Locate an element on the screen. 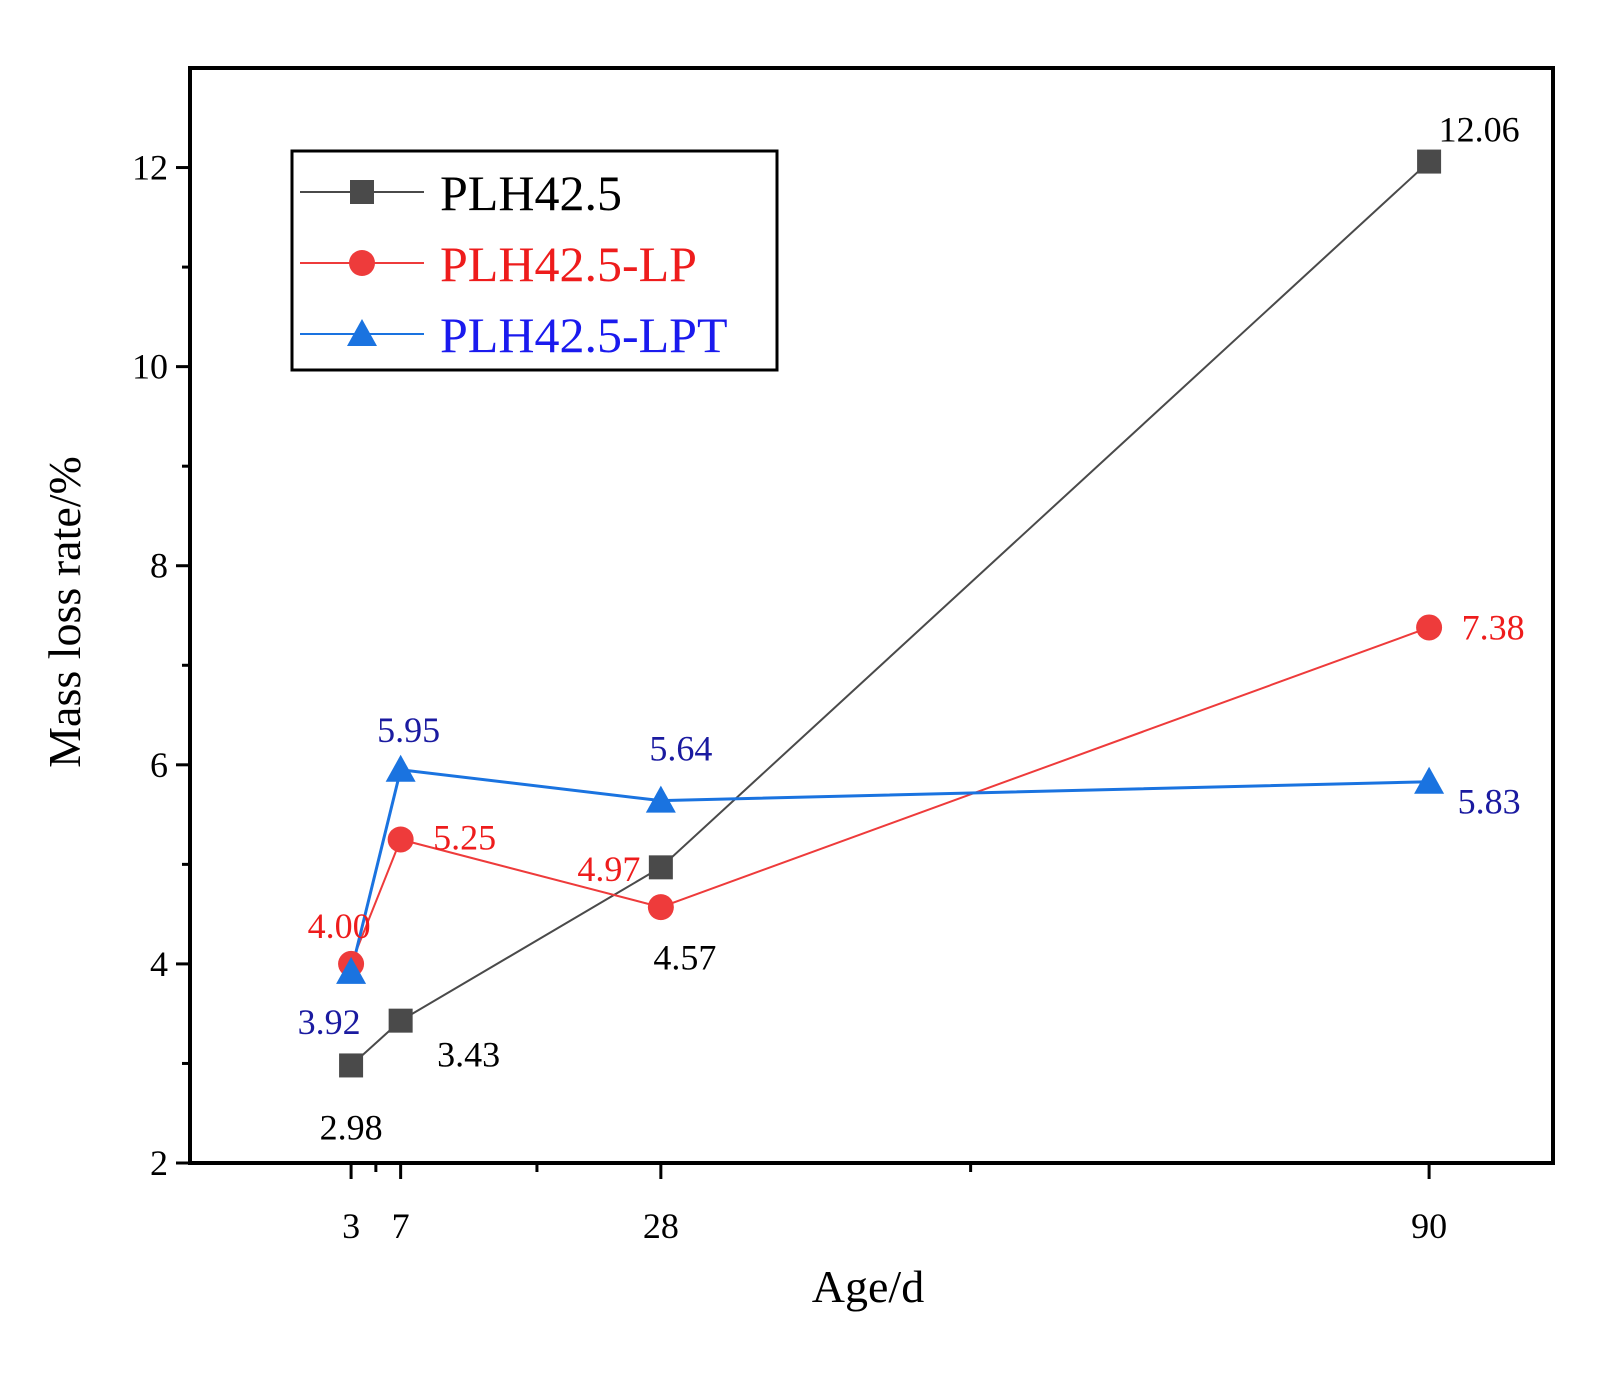 This screenshot has width=1602, height=1380. x-tick-label: 7 is located at coordinates (401, 1226).